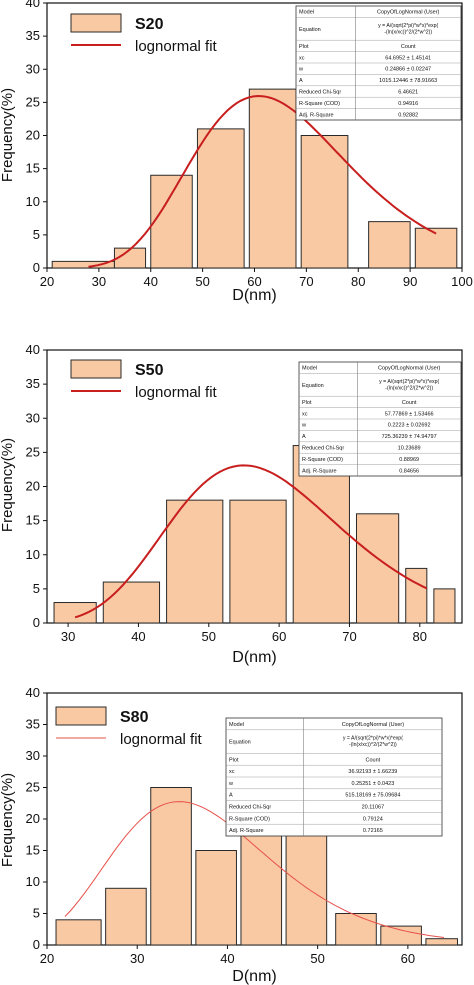  What do you see at coordinates (408, 81) in the screenshot?
I see `stats-value: 1015.12446 ± 78.91663` at bounding box center [408, 81].